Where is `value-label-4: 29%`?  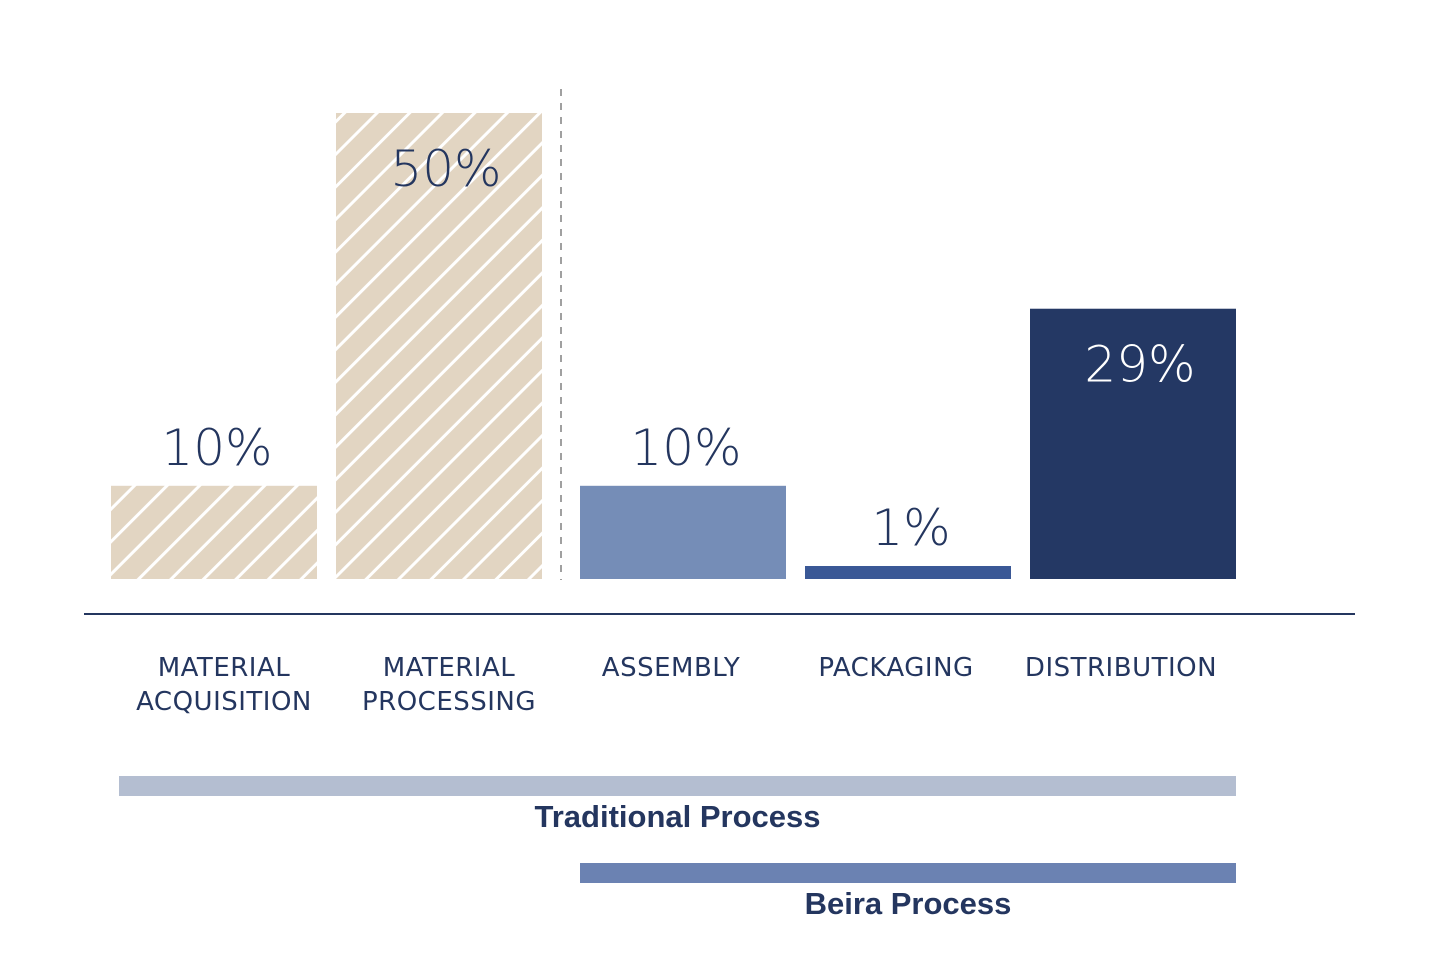
value-label-4: 29% is located at coordinates (1139, 365).